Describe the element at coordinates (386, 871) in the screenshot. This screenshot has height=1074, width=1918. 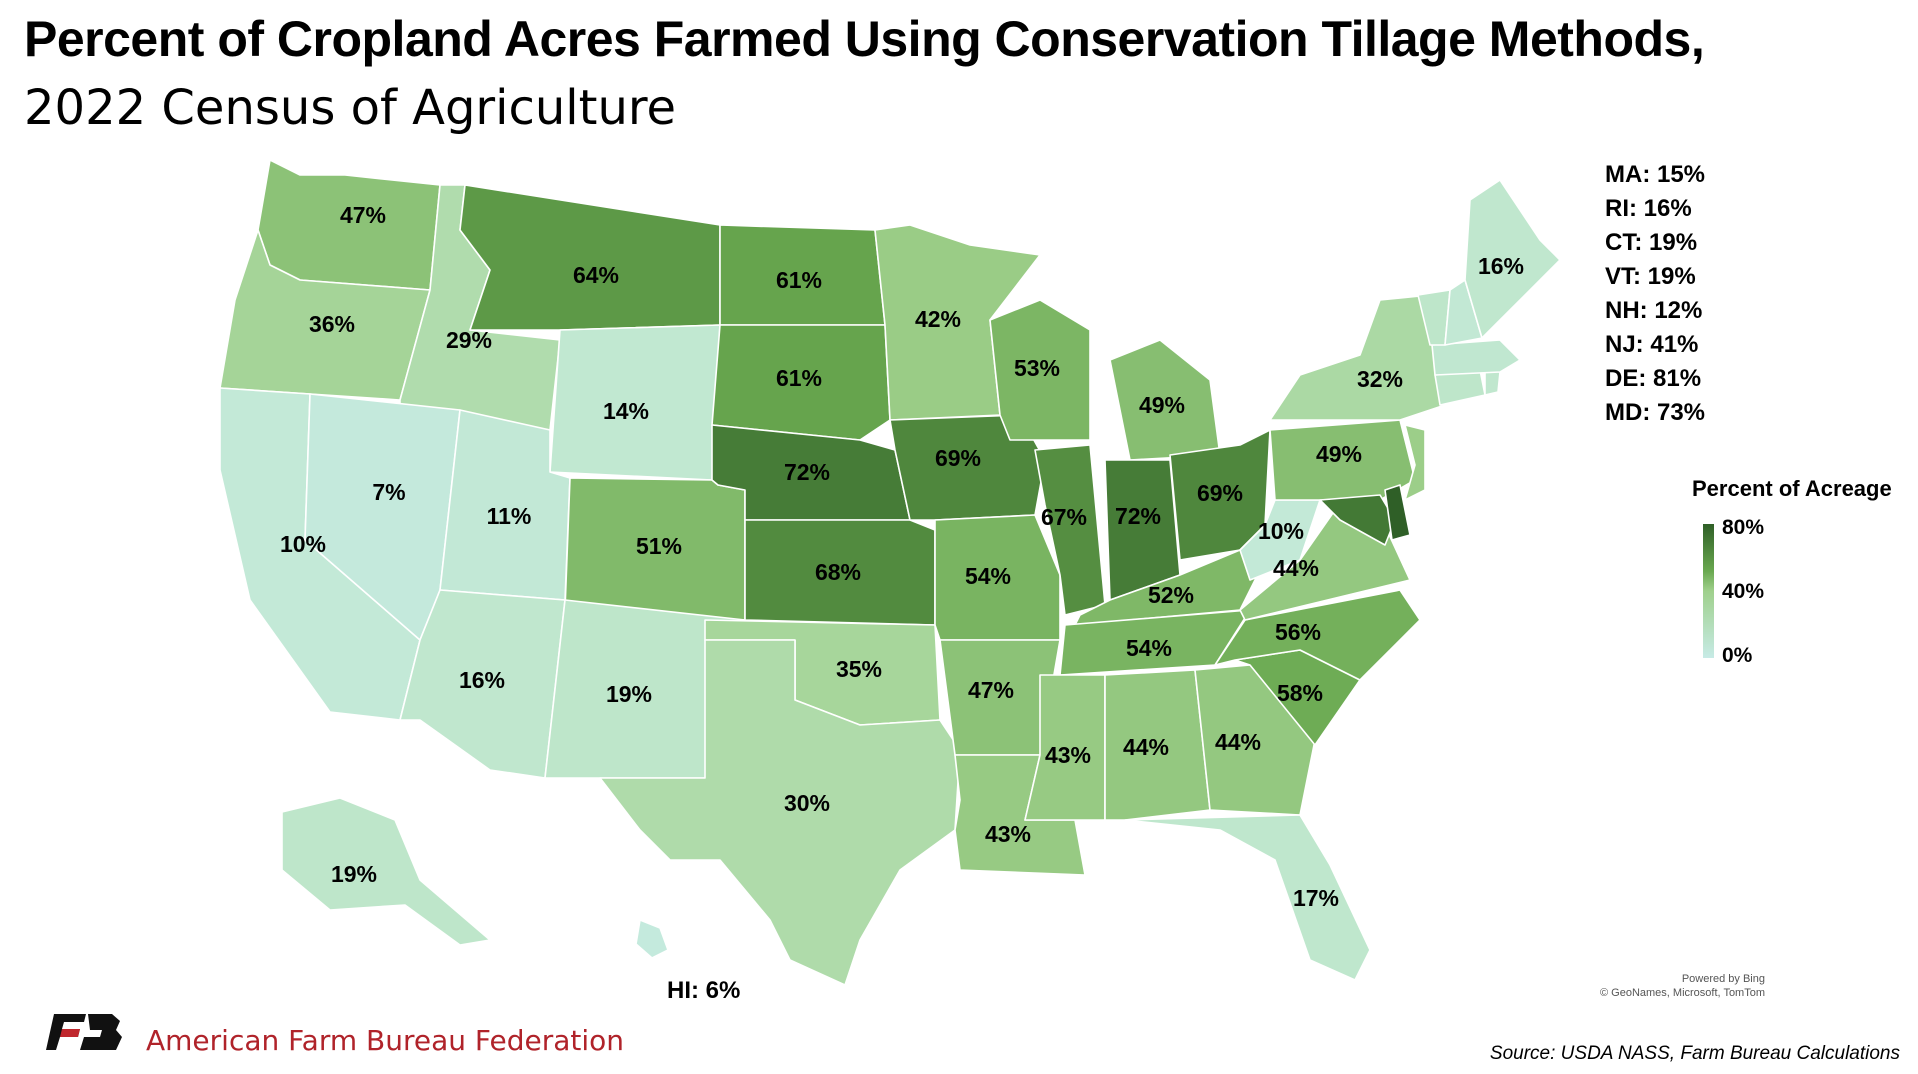
I see `state-shape-AK` at that location.